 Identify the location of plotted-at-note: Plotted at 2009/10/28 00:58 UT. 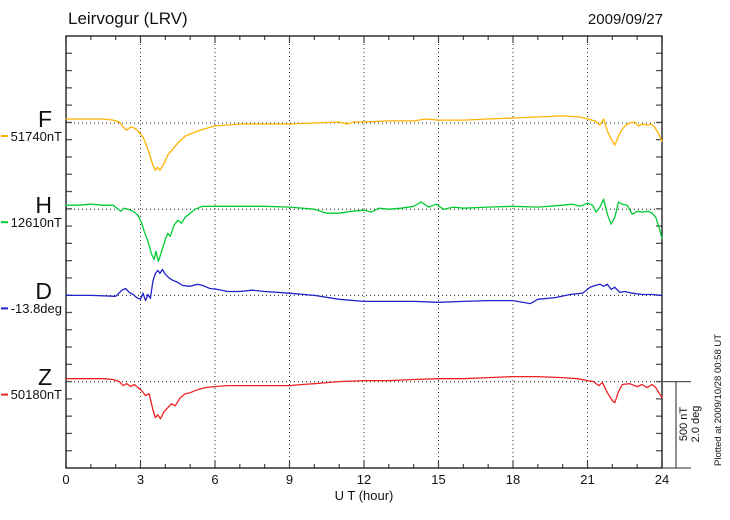
(718, 400).